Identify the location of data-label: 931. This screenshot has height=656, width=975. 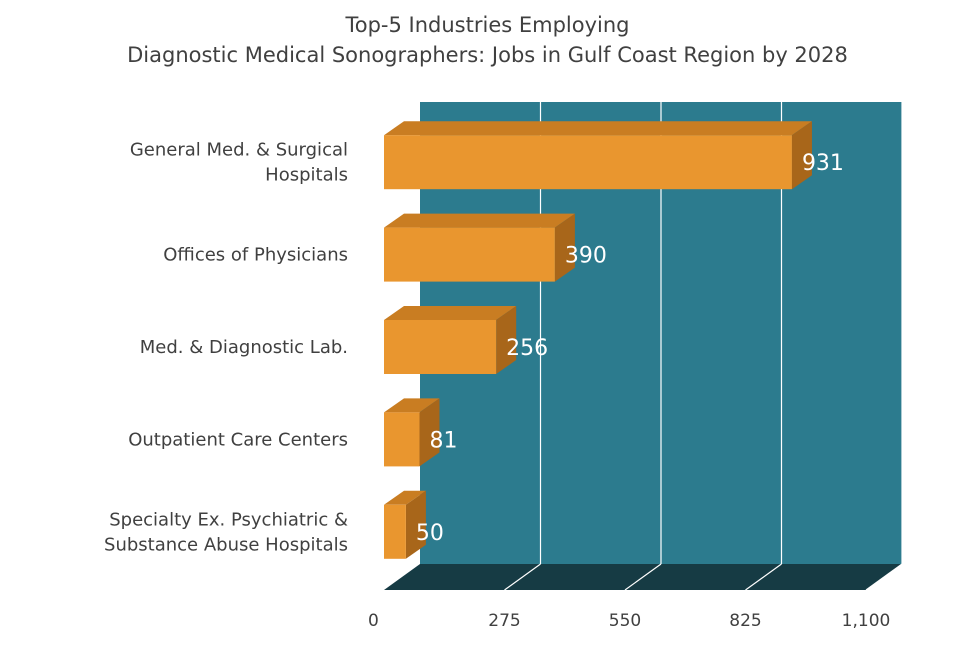
(823, 163).